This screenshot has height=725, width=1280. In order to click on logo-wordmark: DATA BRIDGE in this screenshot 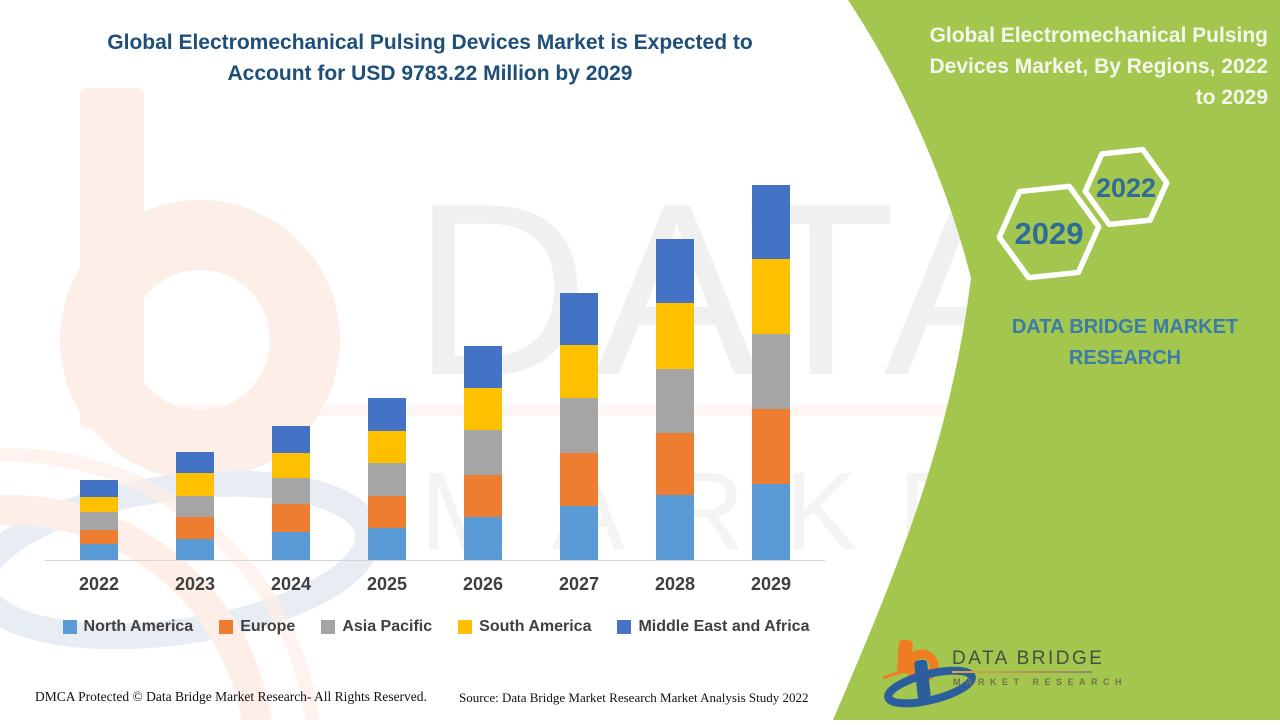, I will do `click(1028, 658)`.